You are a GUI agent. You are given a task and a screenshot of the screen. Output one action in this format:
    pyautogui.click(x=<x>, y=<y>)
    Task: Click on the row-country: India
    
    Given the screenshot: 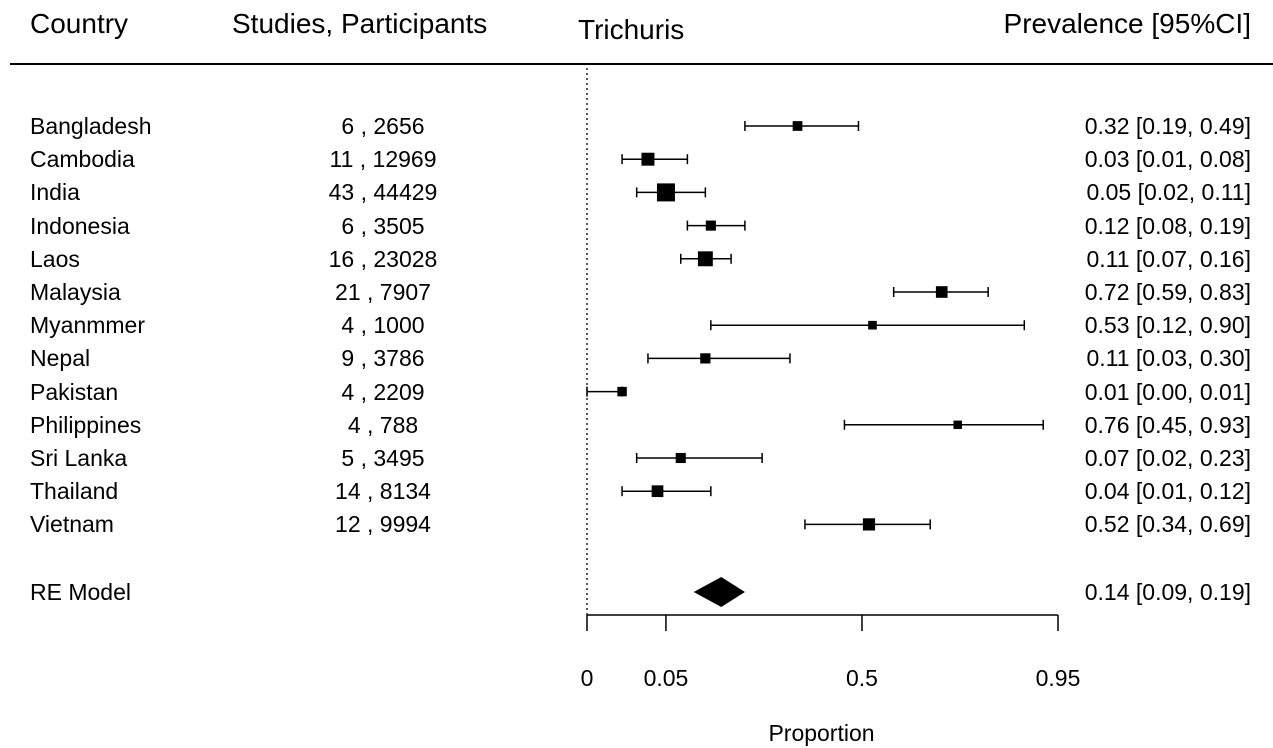 What is the action you would take?
    pyautogui.click(x=55, y=192)
    